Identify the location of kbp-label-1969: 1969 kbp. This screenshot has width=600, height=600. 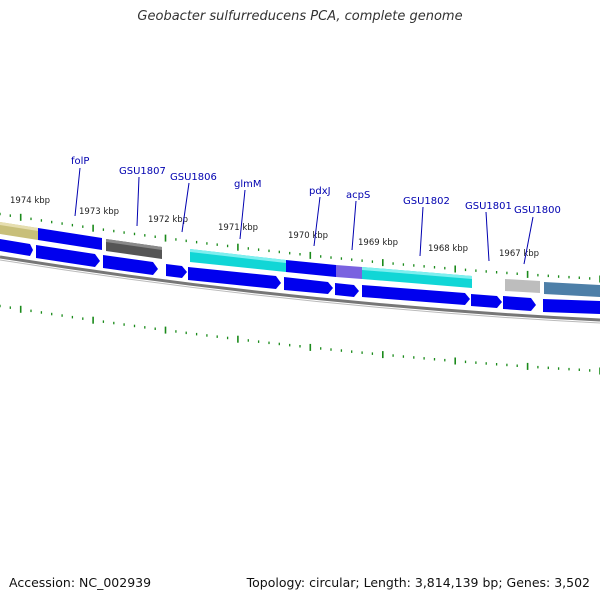
(378, 243).